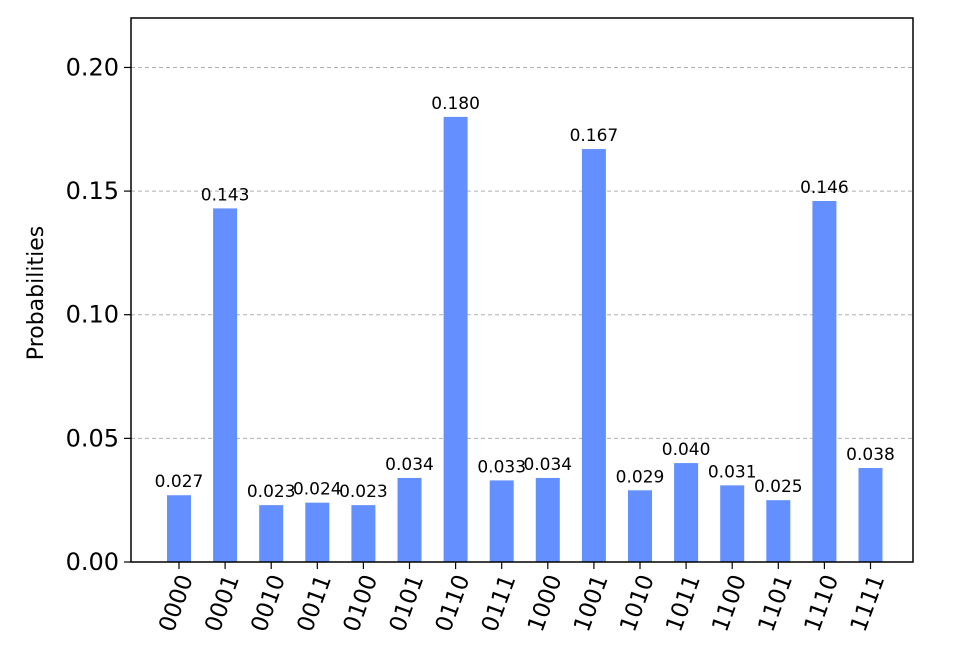 This screenshot has height=666, width=958. What do you see at coordinates (776, 603) in the screenshot?
I see `x-tick-label: 1101` at bounding box center [776, 603].